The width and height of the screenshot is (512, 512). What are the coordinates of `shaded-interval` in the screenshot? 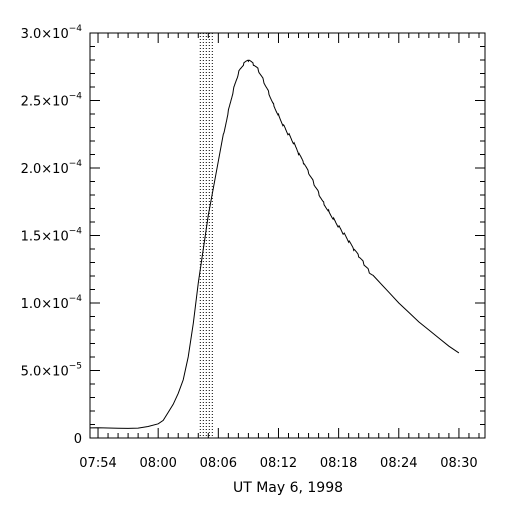 It's located at (206, 235).